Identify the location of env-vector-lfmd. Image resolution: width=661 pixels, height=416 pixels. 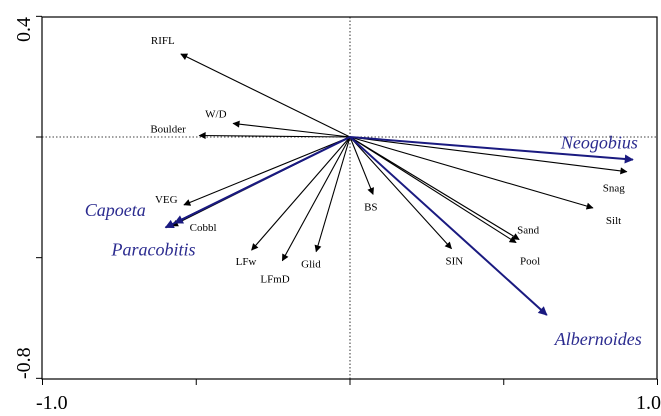
(316, 199).